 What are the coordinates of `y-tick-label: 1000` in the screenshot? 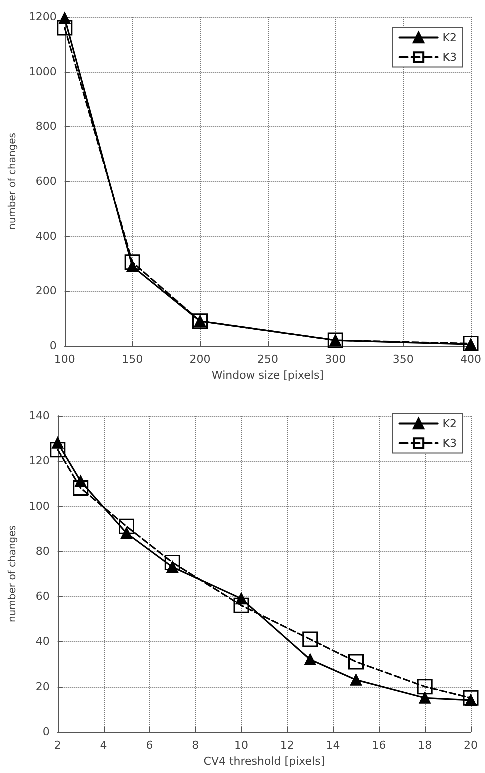 It's located at (42, 71).